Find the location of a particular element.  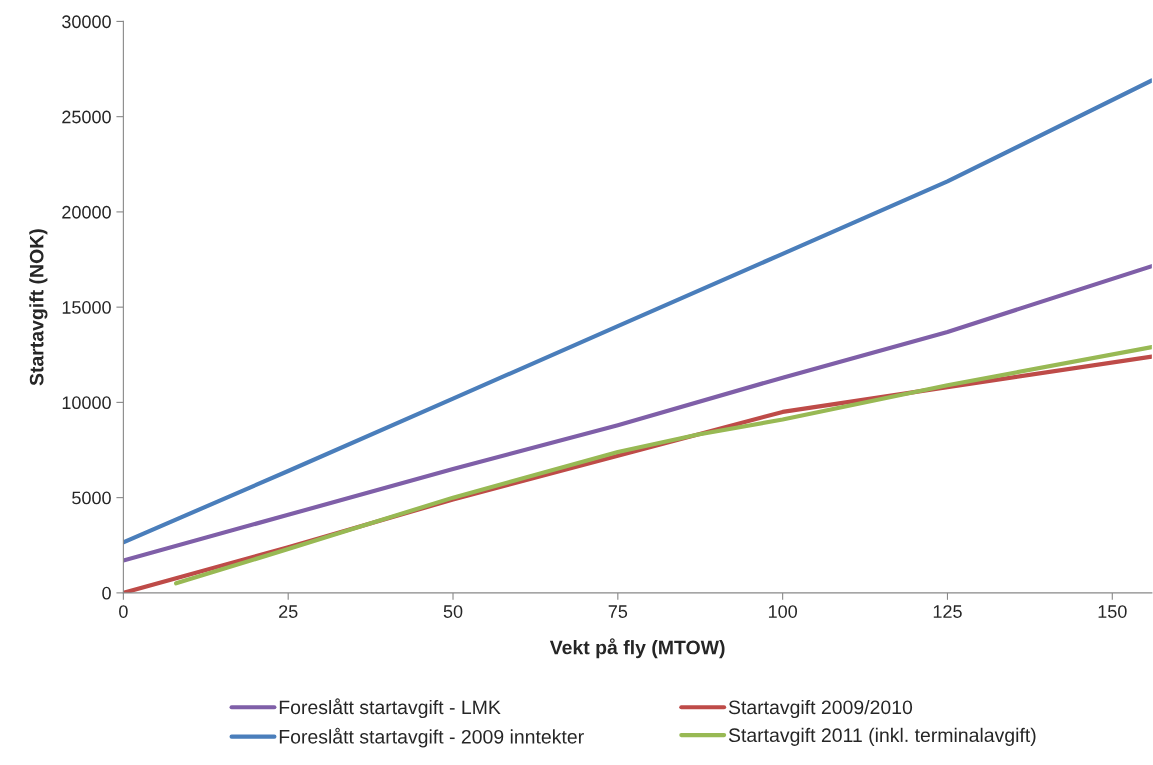

x-tick-label: 25 is located at coordinates (288, 611).